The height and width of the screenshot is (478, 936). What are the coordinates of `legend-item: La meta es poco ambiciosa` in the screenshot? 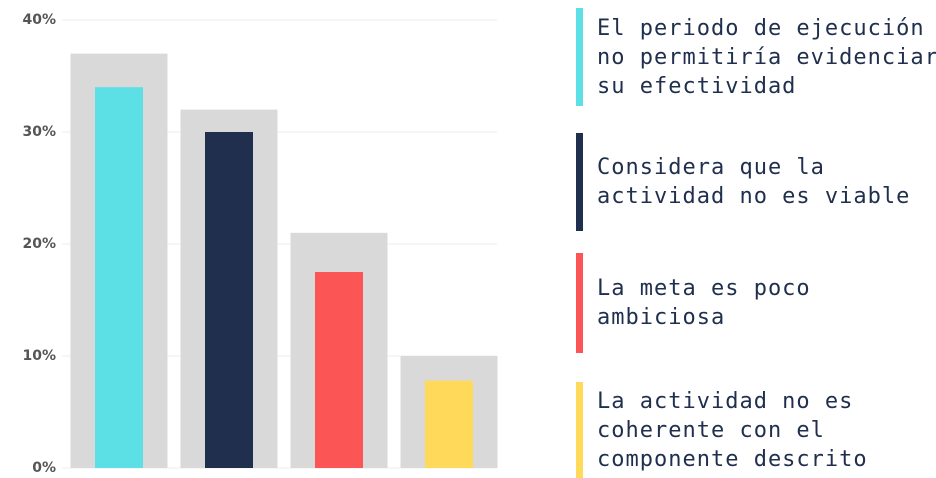 It's located at (756, 303).